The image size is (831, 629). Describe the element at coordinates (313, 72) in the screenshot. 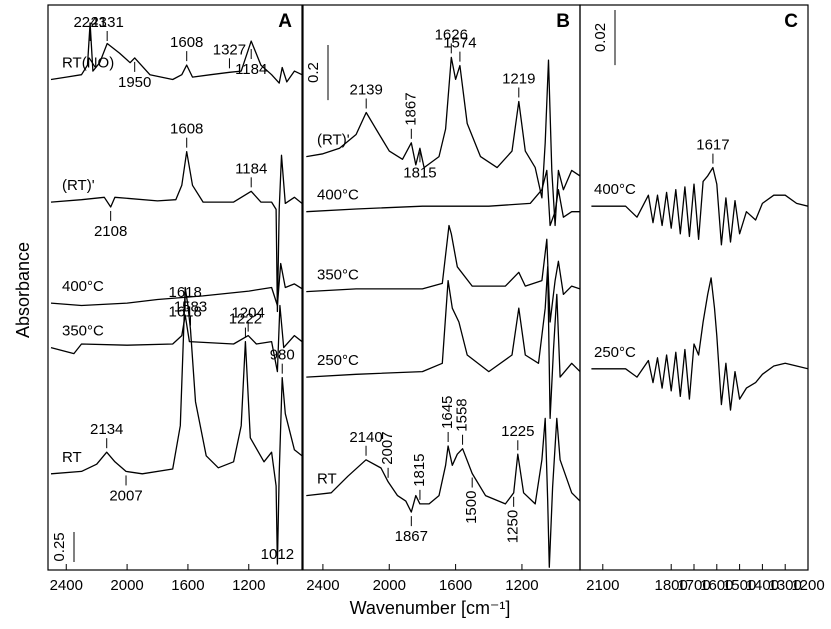

I see `scale-bar-label: 0.2` at that location.